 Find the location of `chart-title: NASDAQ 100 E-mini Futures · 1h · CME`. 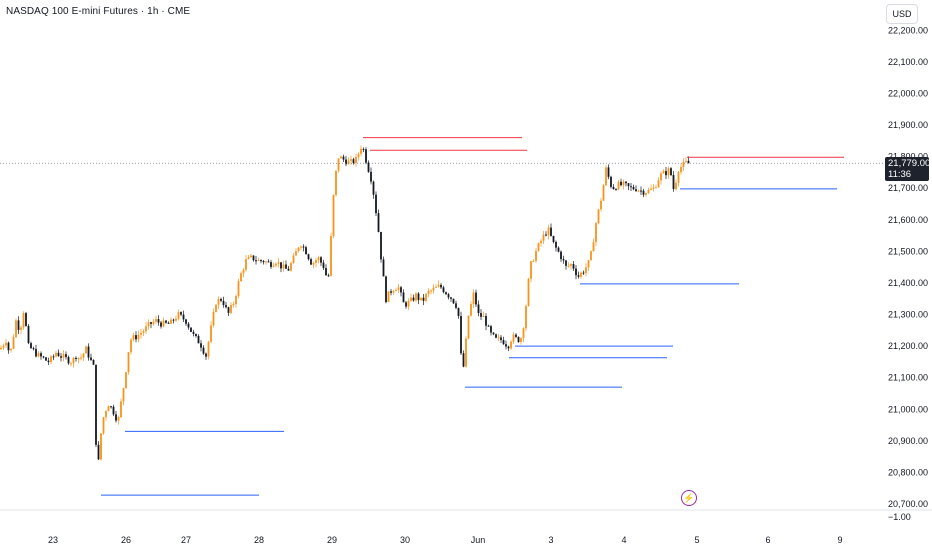

chart-title: NASDAQ 100 E-mini Futures · 1h · CME is located at coordinates (98, 11).